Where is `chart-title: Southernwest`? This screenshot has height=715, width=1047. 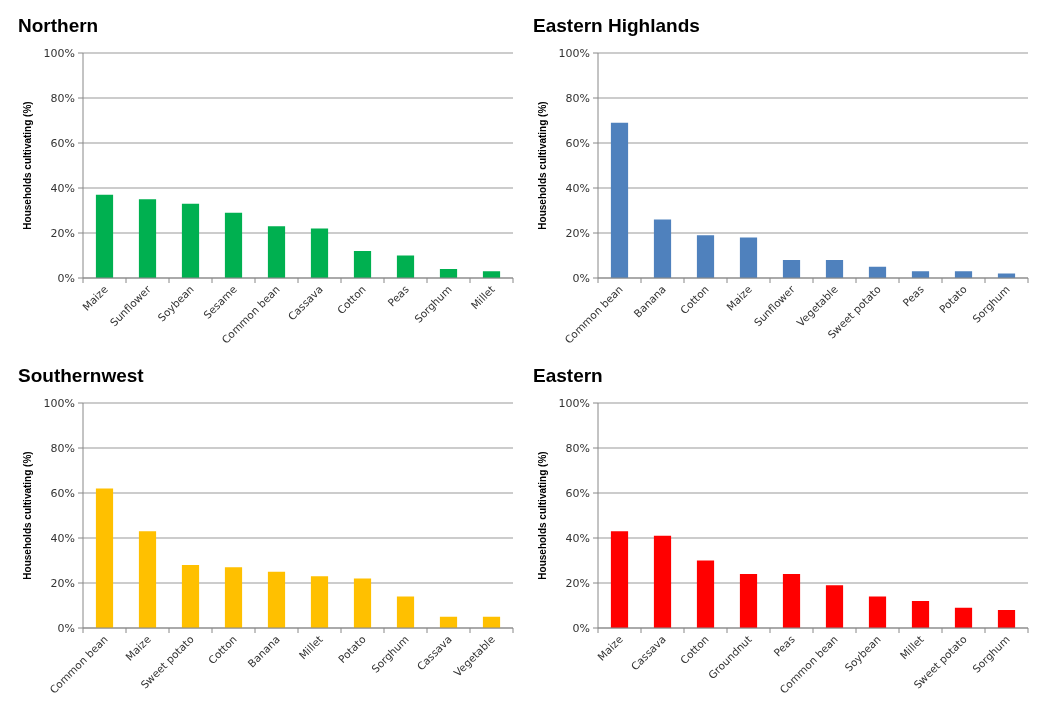 chart-title: Southernwest is located at coordinates (81, 375).